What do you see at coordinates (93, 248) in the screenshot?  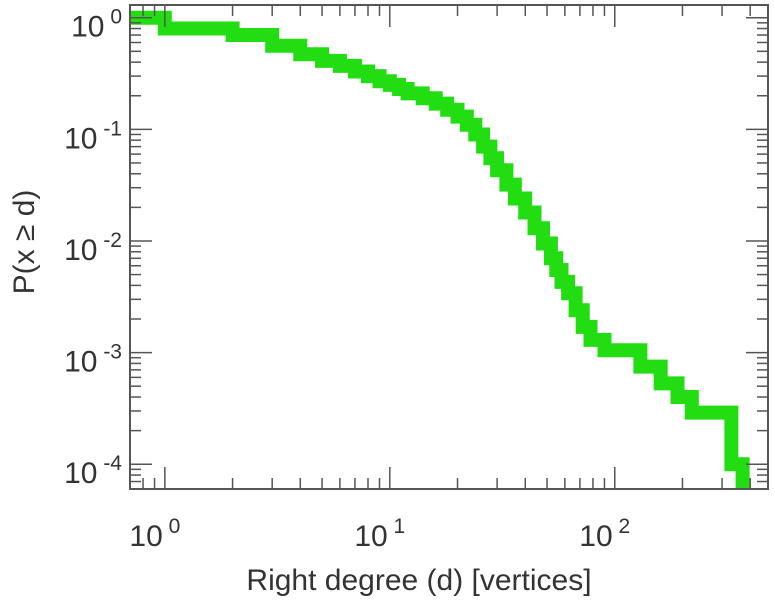 I see `y-tick-label: 10 -2` at bounding box center [93, 248].